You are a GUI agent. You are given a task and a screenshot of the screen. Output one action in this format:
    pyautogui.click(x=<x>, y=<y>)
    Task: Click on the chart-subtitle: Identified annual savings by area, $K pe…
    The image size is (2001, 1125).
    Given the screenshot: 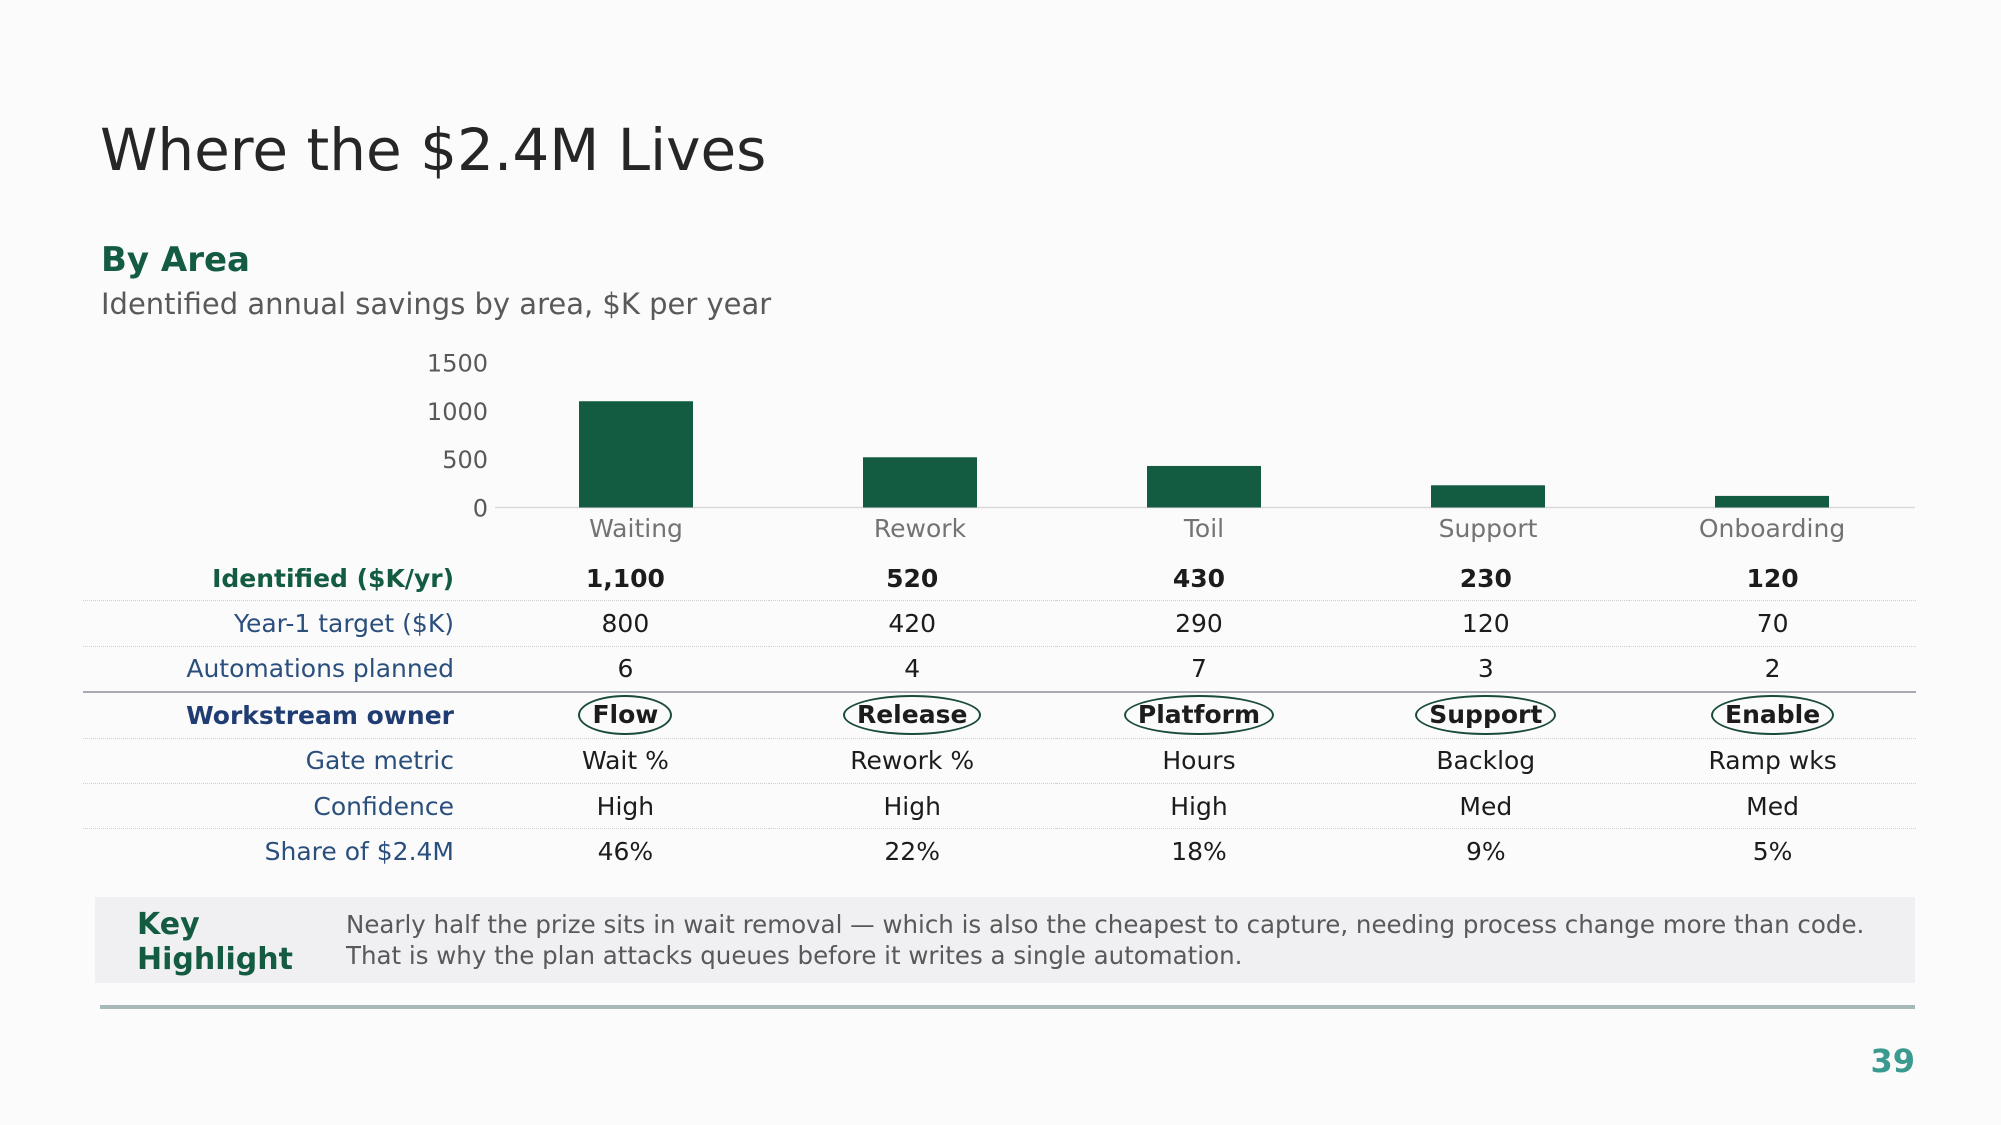 What is the action you would take?
    pyautogui.click(x=436, y=304)
    